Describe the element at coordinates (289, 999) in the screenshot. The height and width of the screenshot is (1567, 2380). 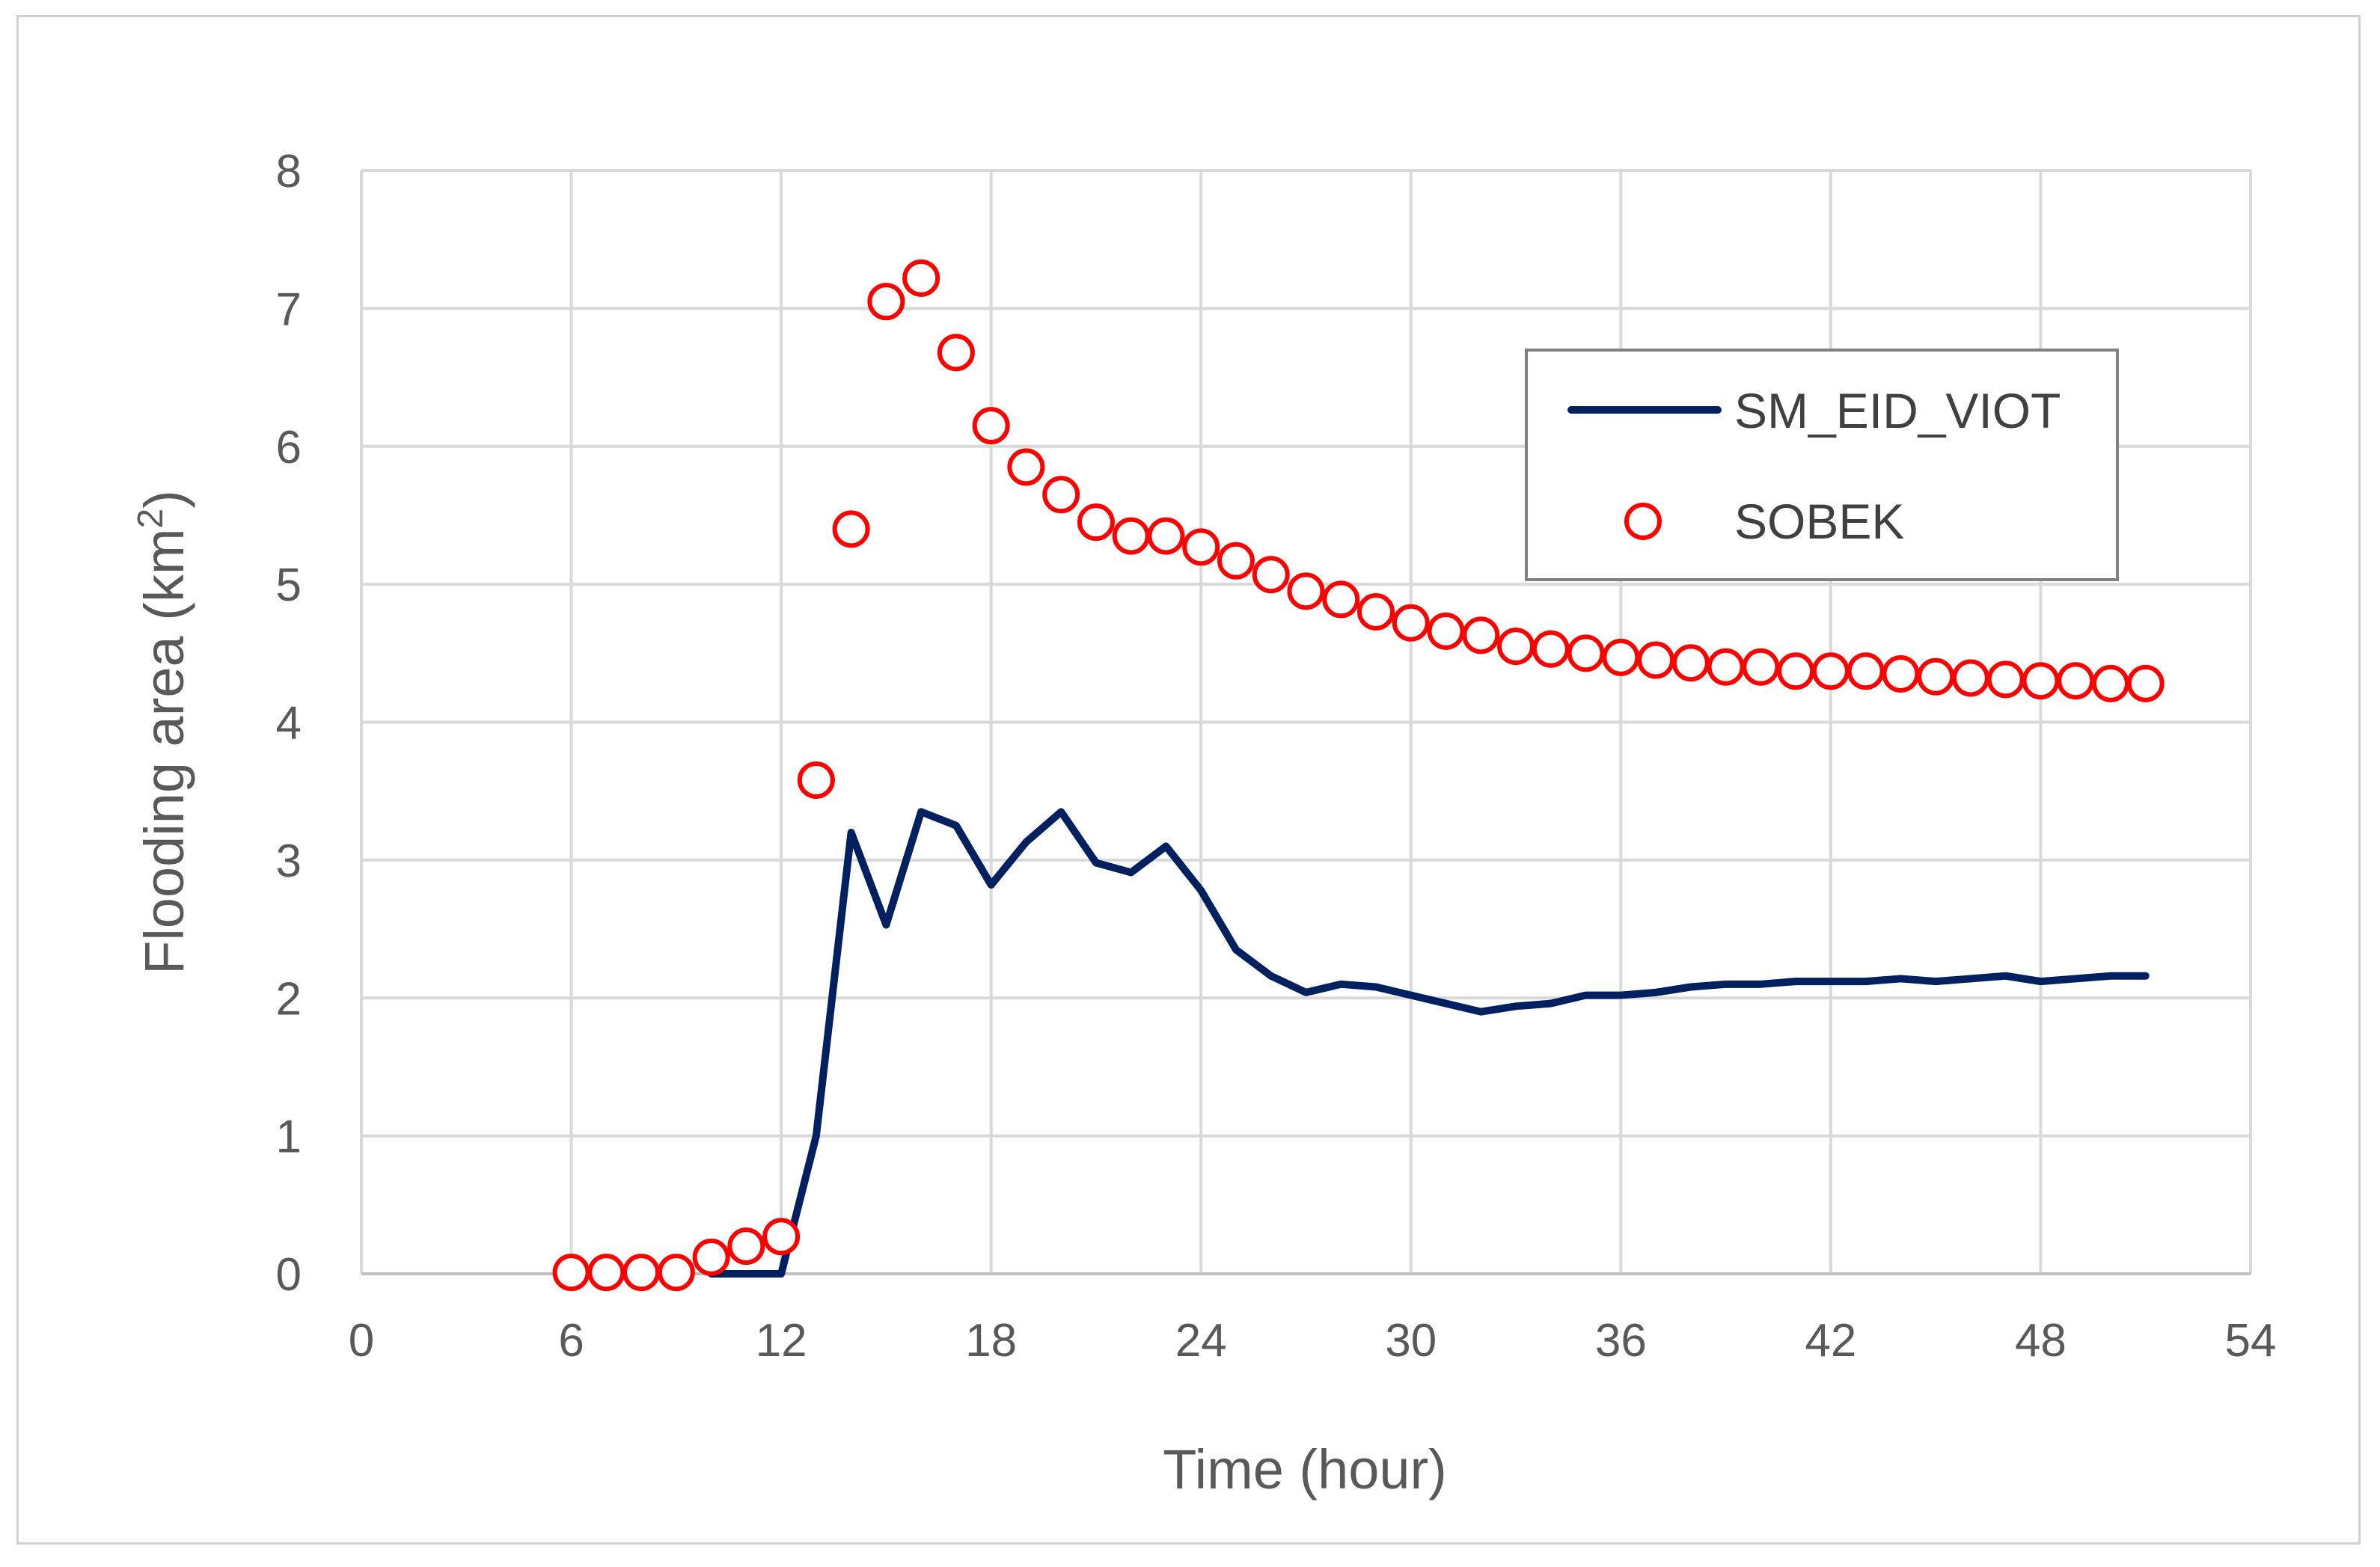
I see `y-tick-label: 2` at that location.